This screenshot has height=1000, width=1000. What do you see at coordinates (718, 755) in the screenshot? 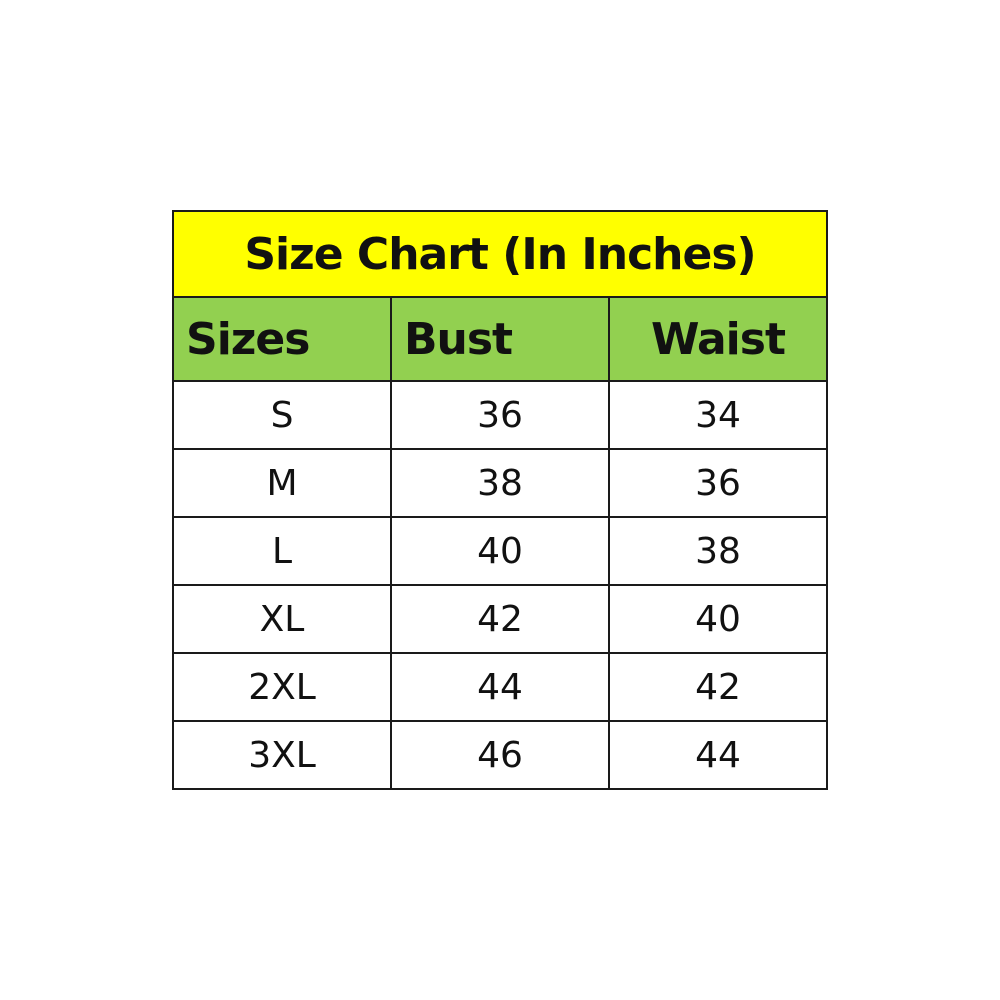
I see `cell-waist: 44` at bounding box center [718, 755].